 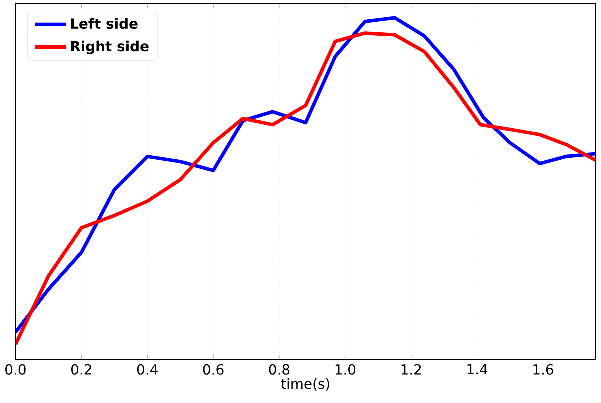 What do you see at coordinates (82, 370) in the screenshot?
I see `x-tick-label: 0.2` at bounding box center [82, 370].